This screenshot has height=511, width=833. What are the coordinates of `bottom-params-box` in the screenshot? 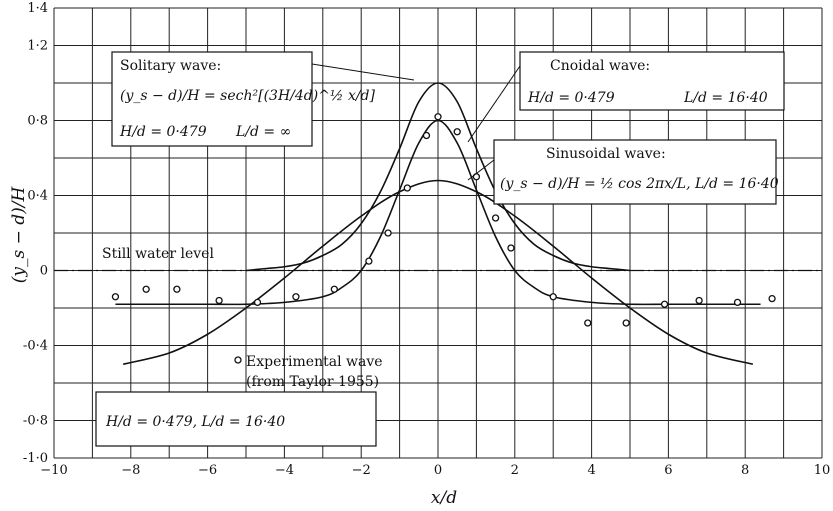 It's located at (236, 419).